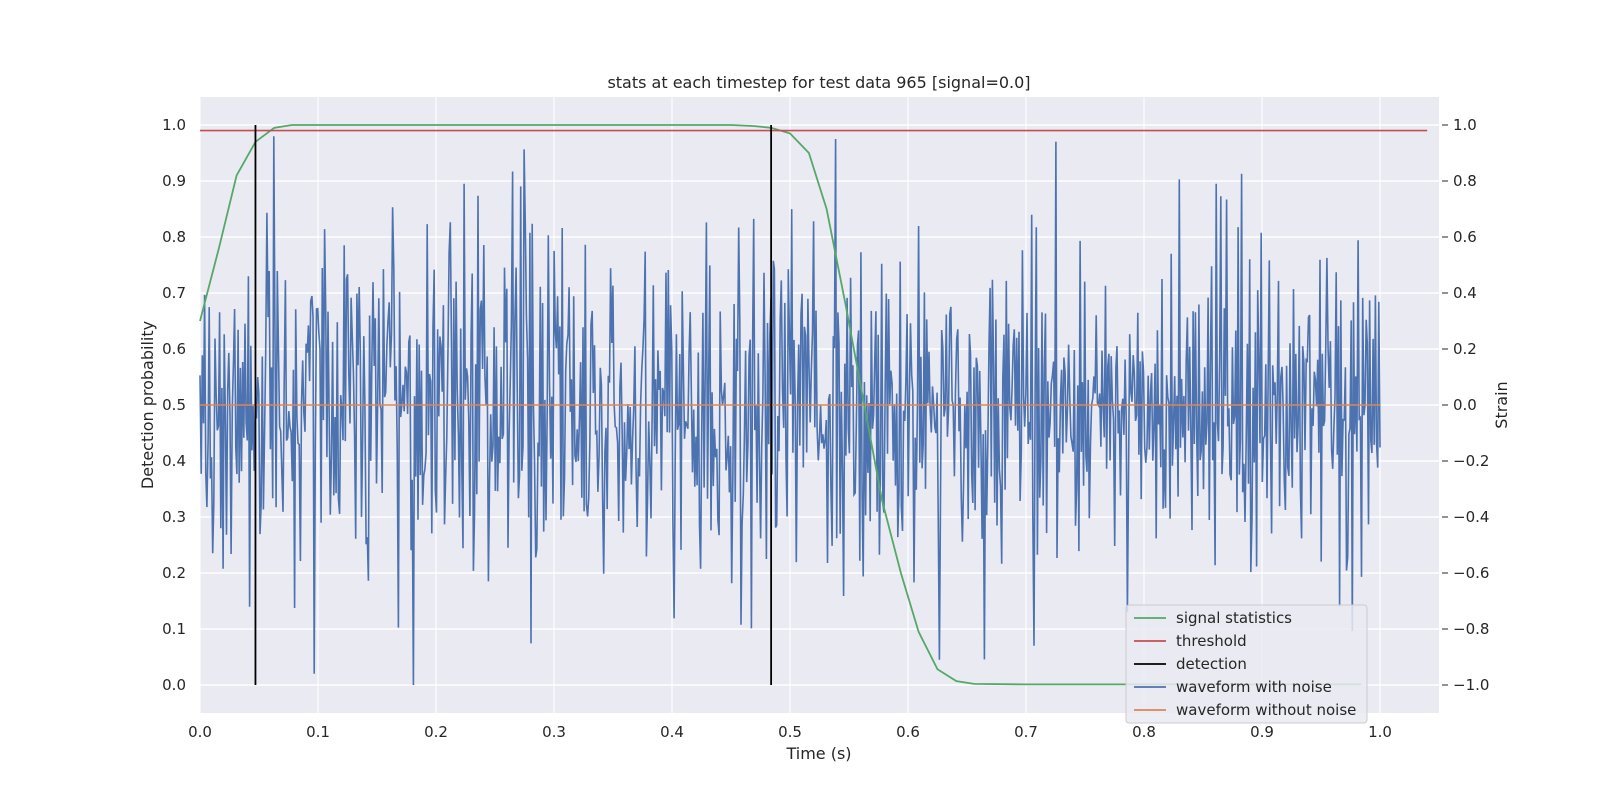 The width and height of the screenshot is (1600, 800). I want to click on y-left-axis-ticks: 0.0 0.1 0.2 0.3 0.4 0.5 0.6 0.7 0.8 0.9 1.0, so click(174, 405).